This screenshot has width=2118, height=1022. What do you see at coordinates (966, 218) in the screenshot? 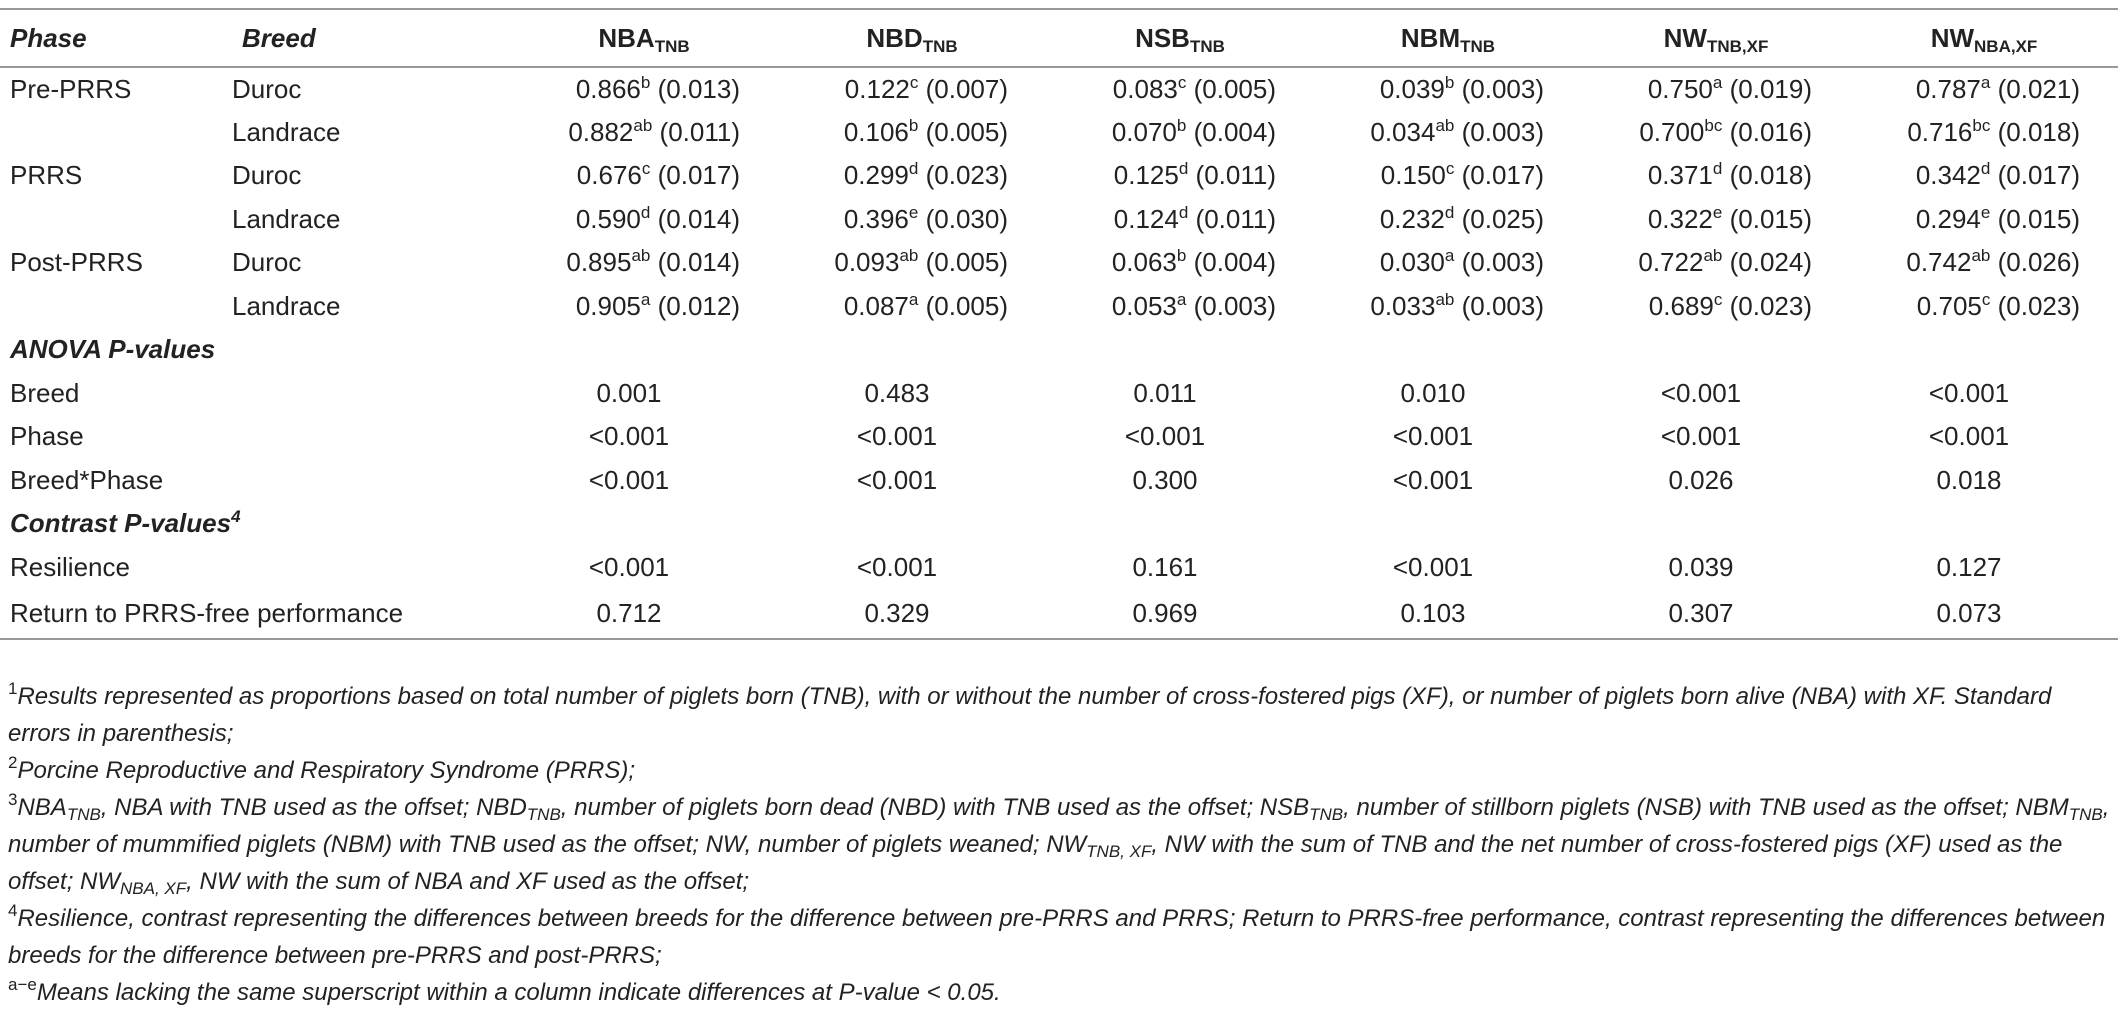
I see `standard-error: (0.030)` at bounding box center [966, 218].